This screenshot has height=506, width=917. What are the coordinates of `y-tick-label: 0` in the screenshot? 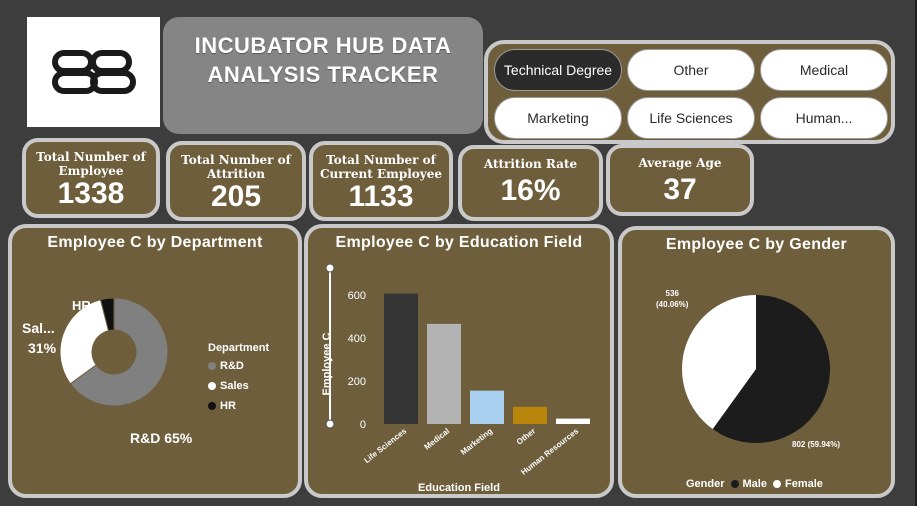 It's located at (363, 425).